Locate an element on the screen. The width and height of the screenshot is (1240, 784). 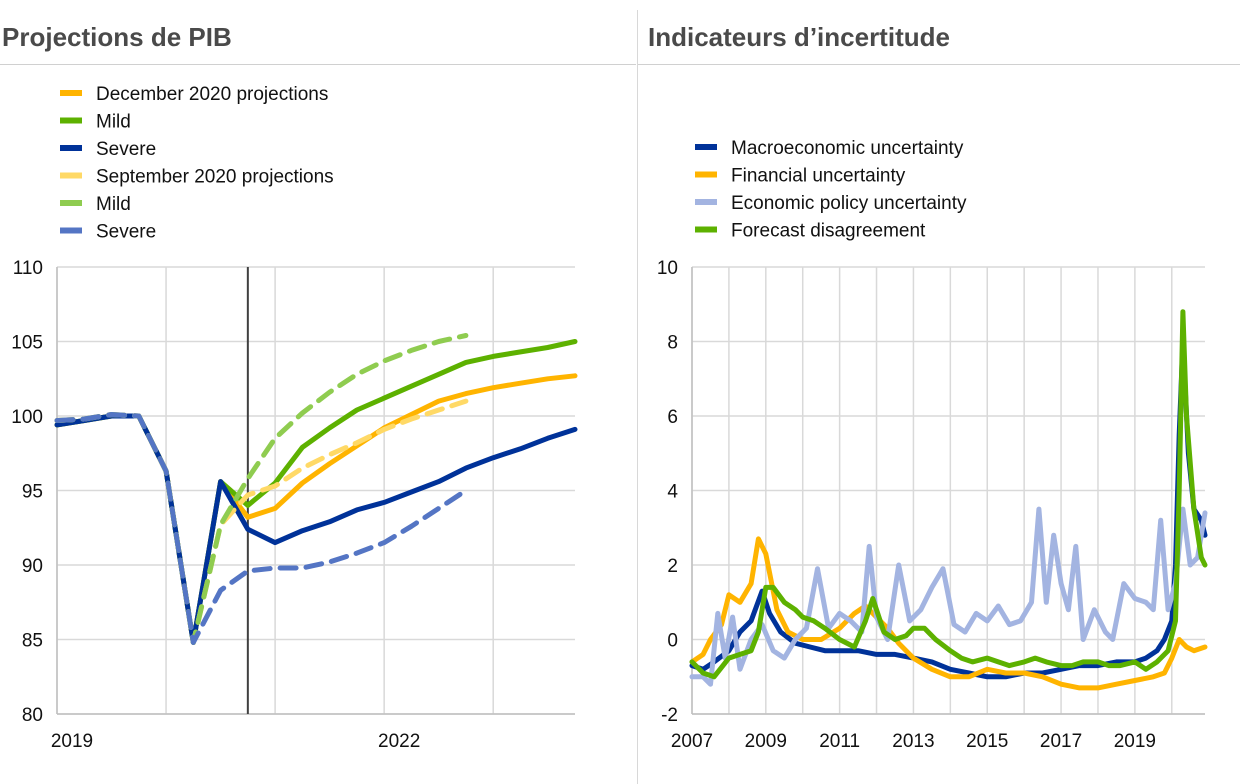
legend-label-macroeconomic-uncertainty-0: Macroeconomic uncertainty is located at coordinates (847, 148).